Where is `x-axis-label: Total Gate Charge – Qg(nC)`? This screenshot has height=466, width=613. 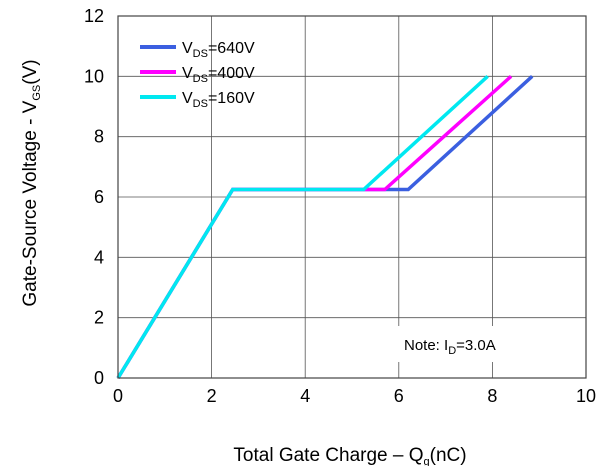
x-axis-label: Total Gate Charge – Qg(nC) is located at coordinates (349, 455).